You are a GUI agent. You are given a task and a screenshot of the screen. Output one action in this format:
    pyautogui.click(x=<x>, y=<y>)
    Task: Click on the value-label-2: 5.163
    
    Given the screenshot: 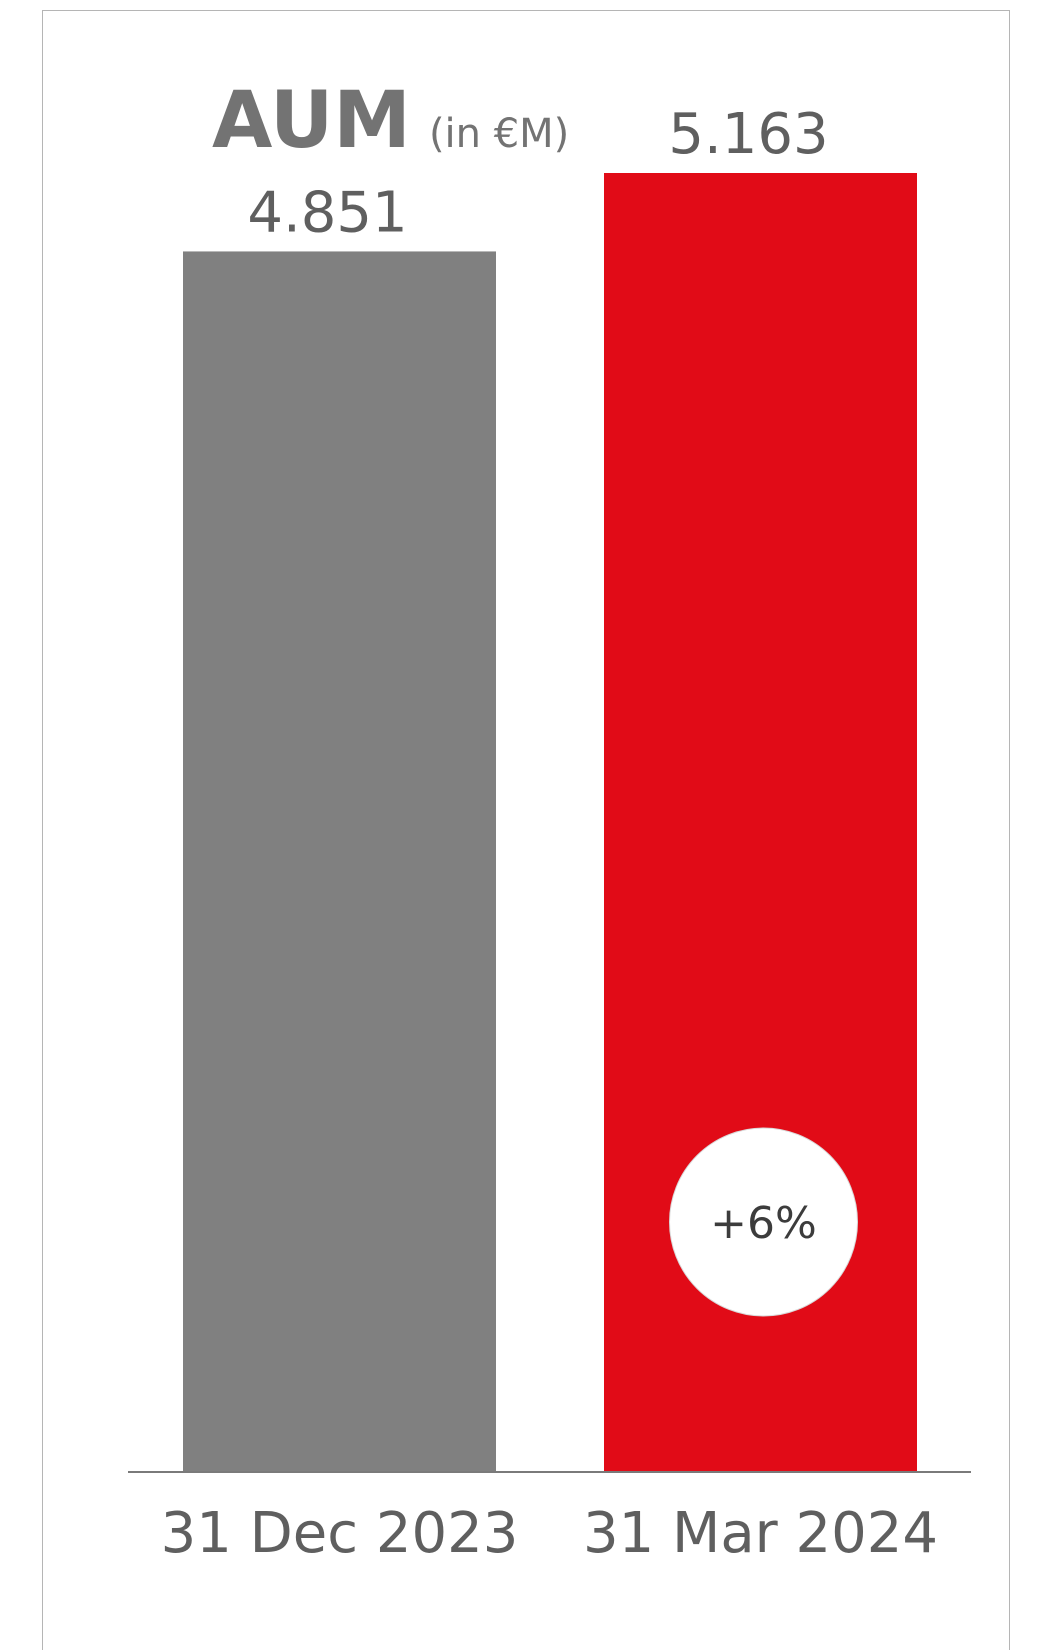 What is the action you would take?
    pyautogui.click(x=748, y=134)
    